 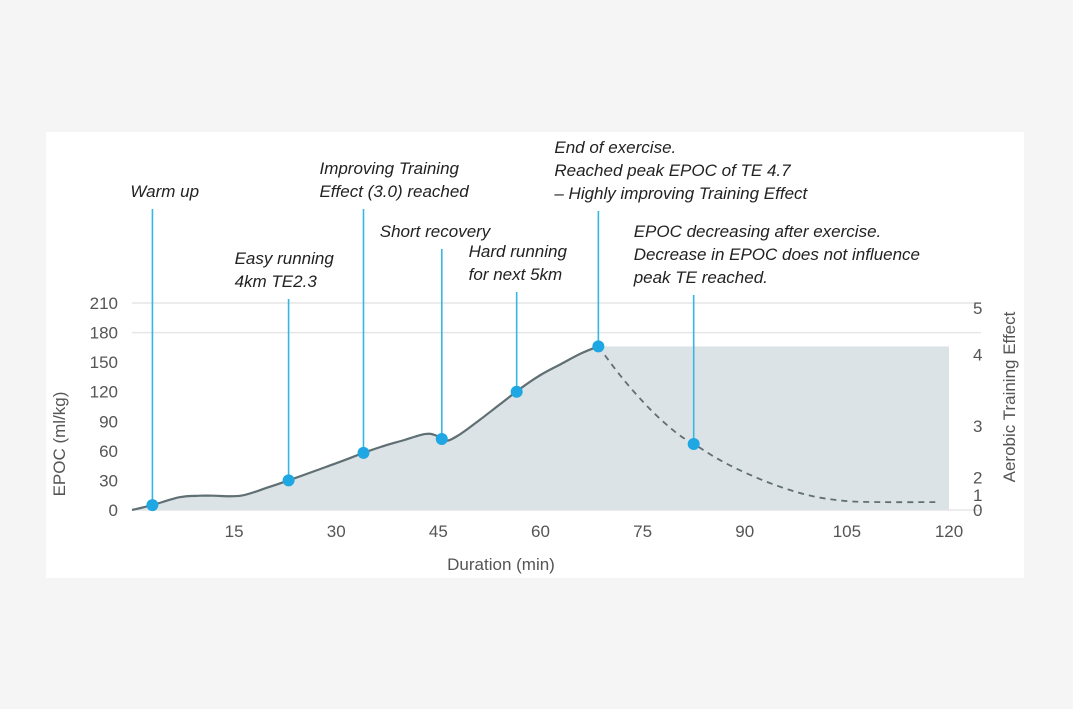 What do you see at coordinates (104, 362) in the screenshot?
I see `y-tick-label: 150` at bounding box center [104, 362].